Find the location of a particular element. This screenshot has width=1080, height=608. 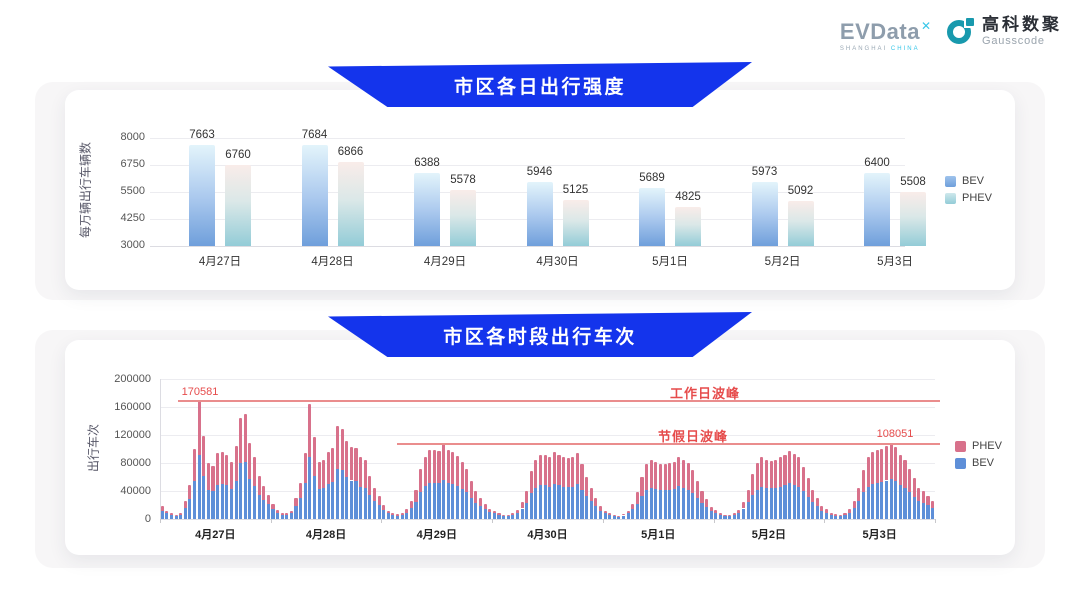

x-tick-label: 5月3日 is located at coordinates (895, 262).